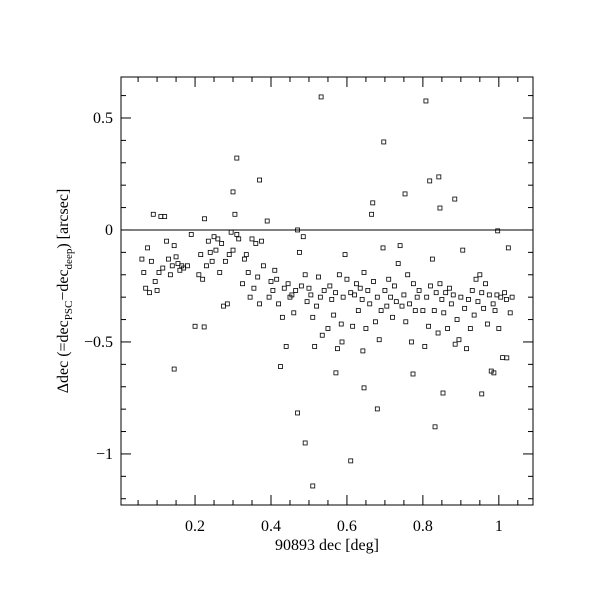 The image size is (611, 611). I want to click on x-axis-label: 90893 dec [deg], so click(327, 545).